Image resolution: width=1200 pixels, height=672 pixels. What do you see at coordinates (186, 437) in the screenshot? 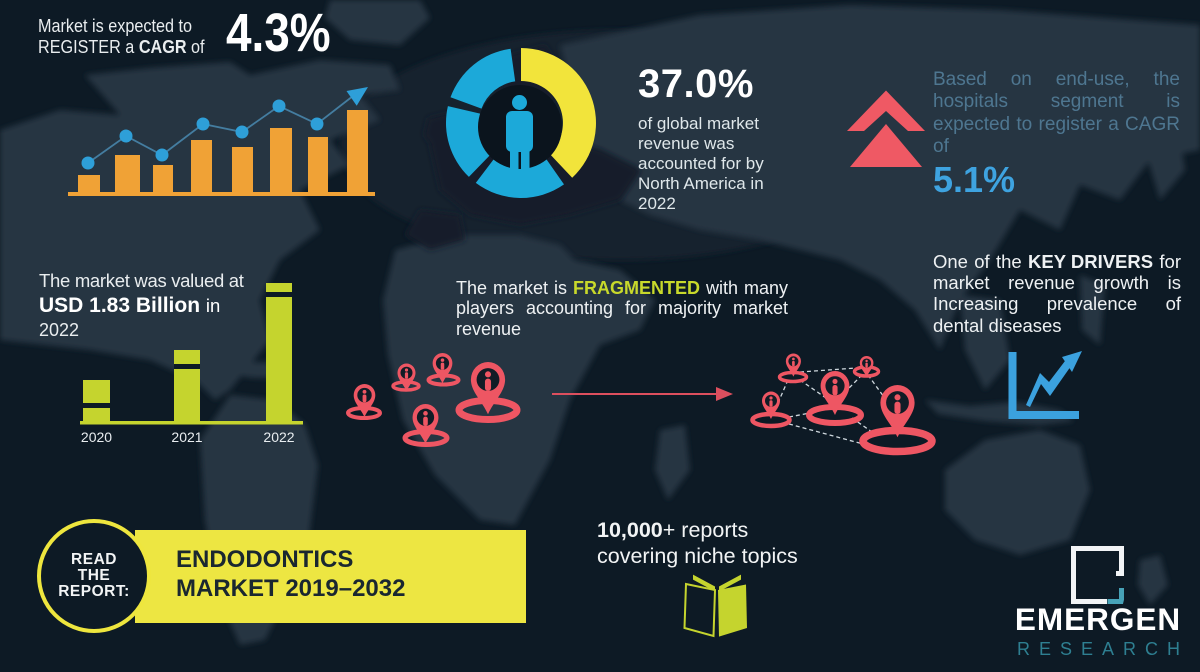
I see `svg-text: 2021` at bounding box center [186, 437].